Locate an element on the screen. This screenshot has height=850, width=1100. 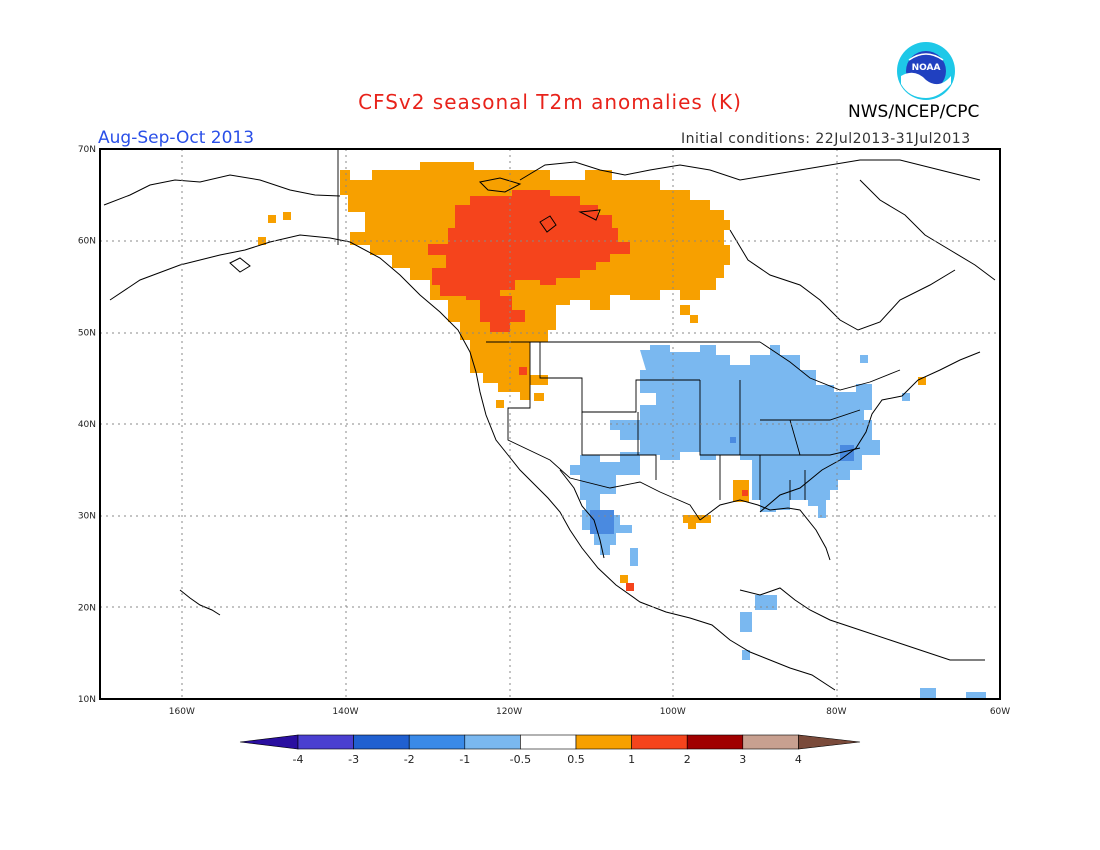
colorbar-tick-label: -3 is located at coordinates (353, 759).